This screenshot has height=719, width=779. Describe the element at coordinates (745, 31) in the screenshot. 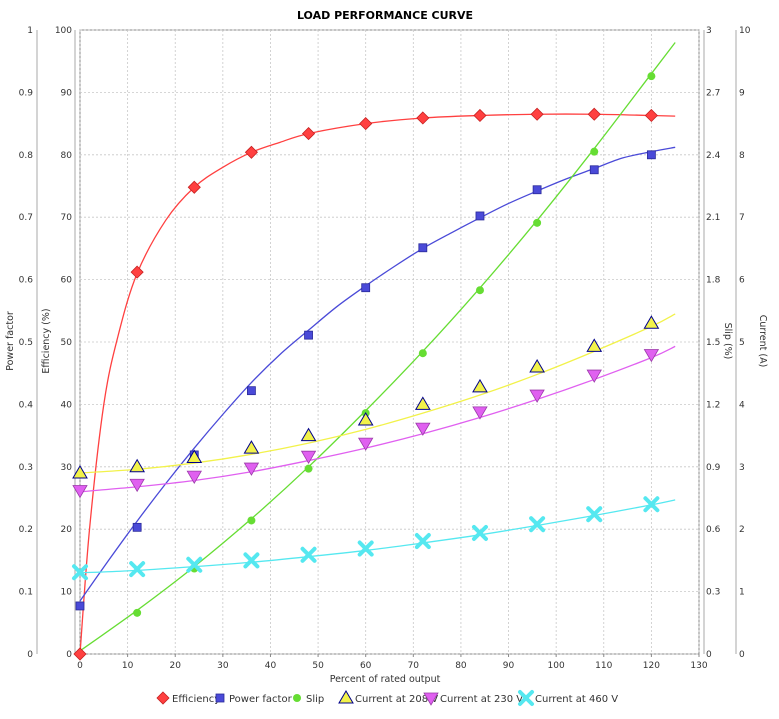

I see `current-tick-label: 10` at that location.